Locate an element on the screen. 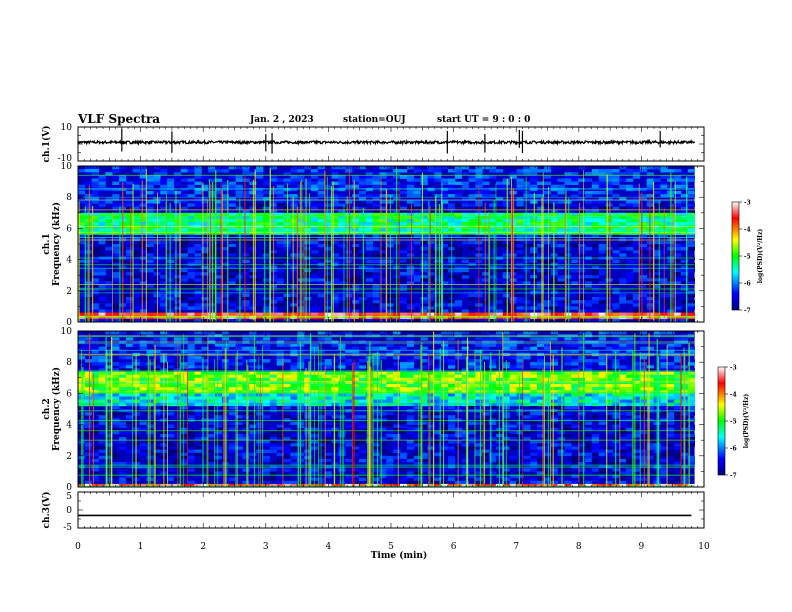 Image resolution: width=792 pixels, height=612 pixels. ch1-waveform-line is located at coordinates (386, 142).